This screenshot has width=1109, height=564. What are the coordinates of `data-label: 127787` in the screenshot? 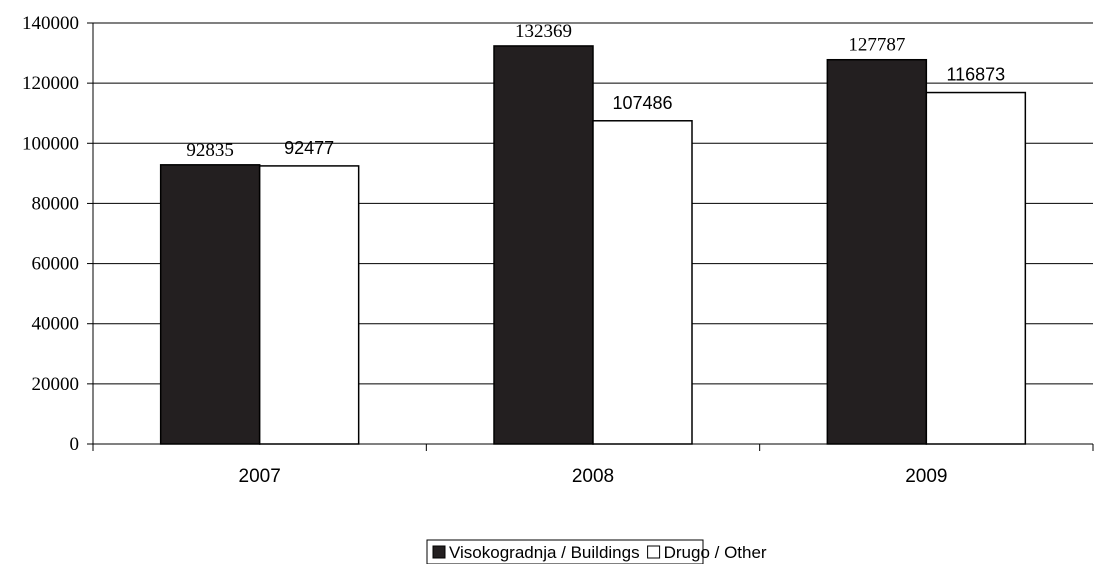 It's located at (876, 45).